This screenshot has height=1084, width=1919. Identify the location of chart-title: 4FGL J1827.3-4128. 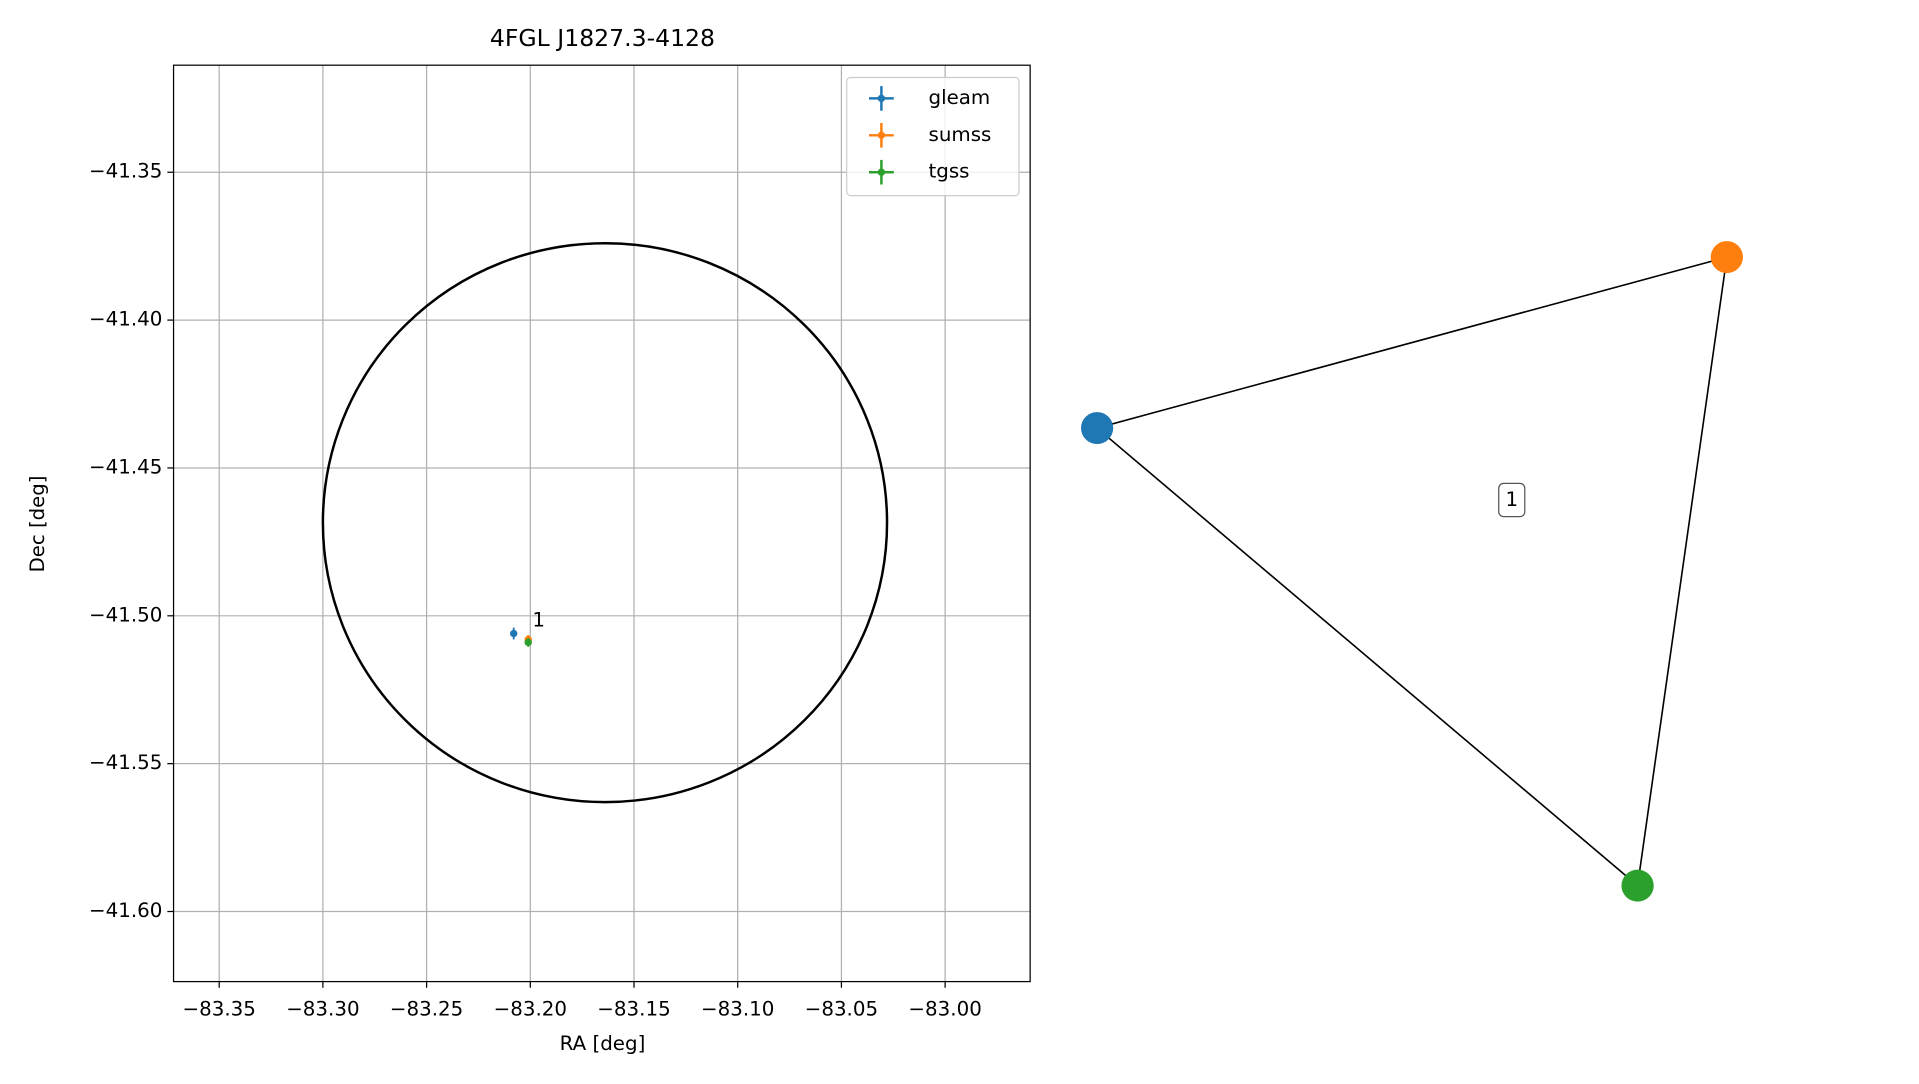
(602, 38).